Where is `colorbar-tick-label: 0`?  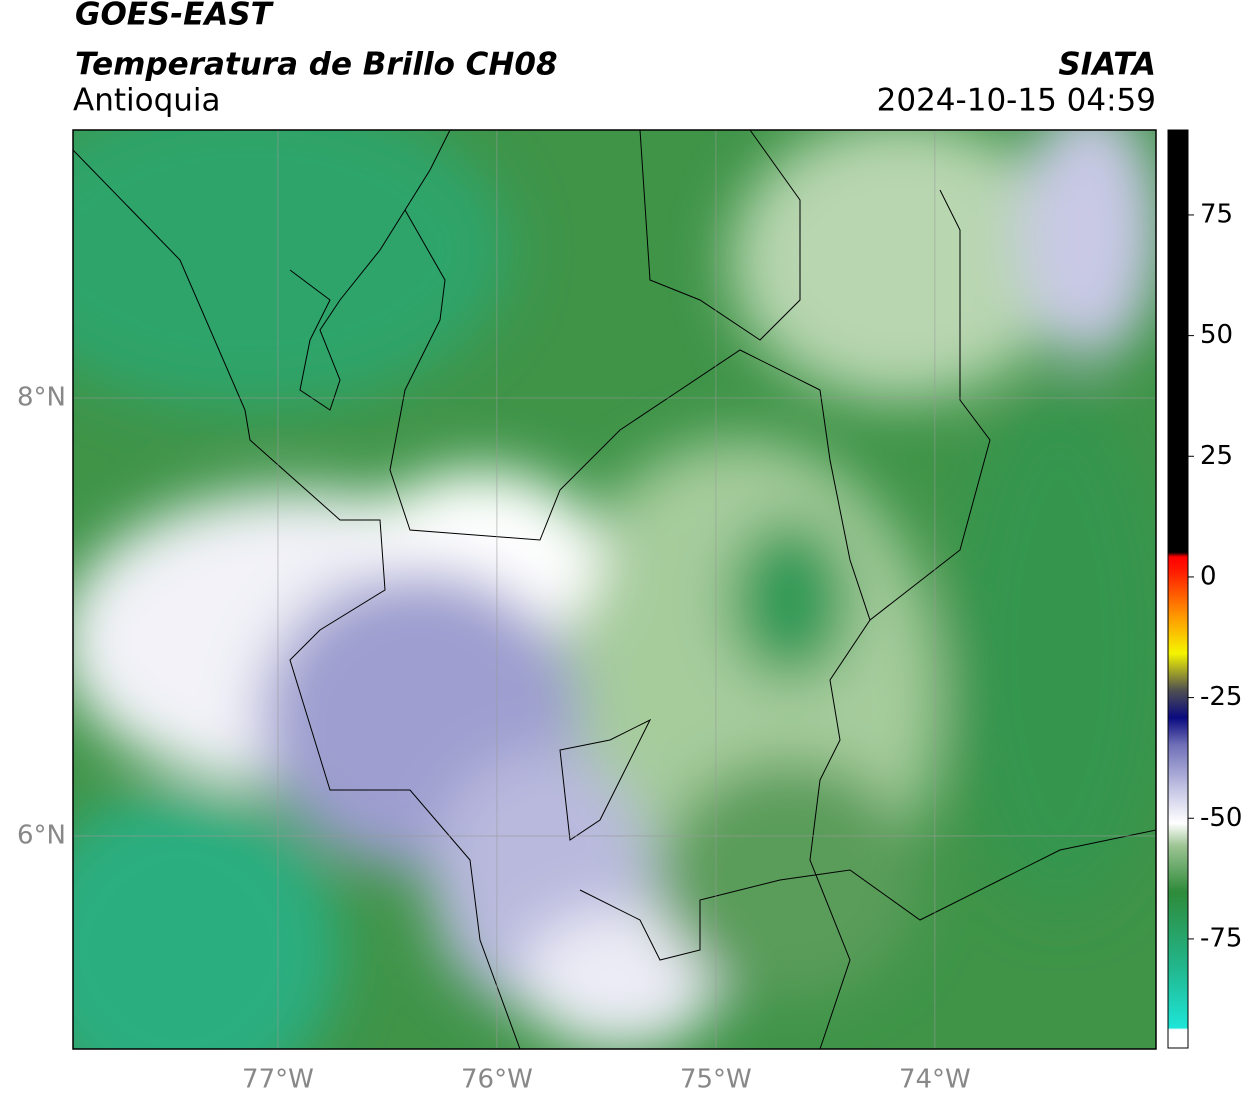 colorbar-tick-label: 0 is located at coordinates (1208, 576).